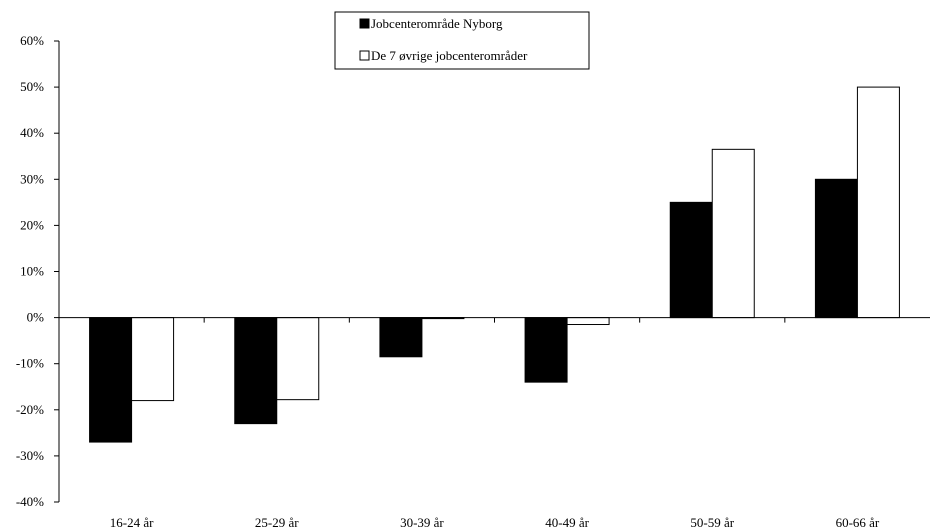 The height and width of the screenshot is (532, 946). I want to click on legend-swatch-nyborg, so click(364, 23).